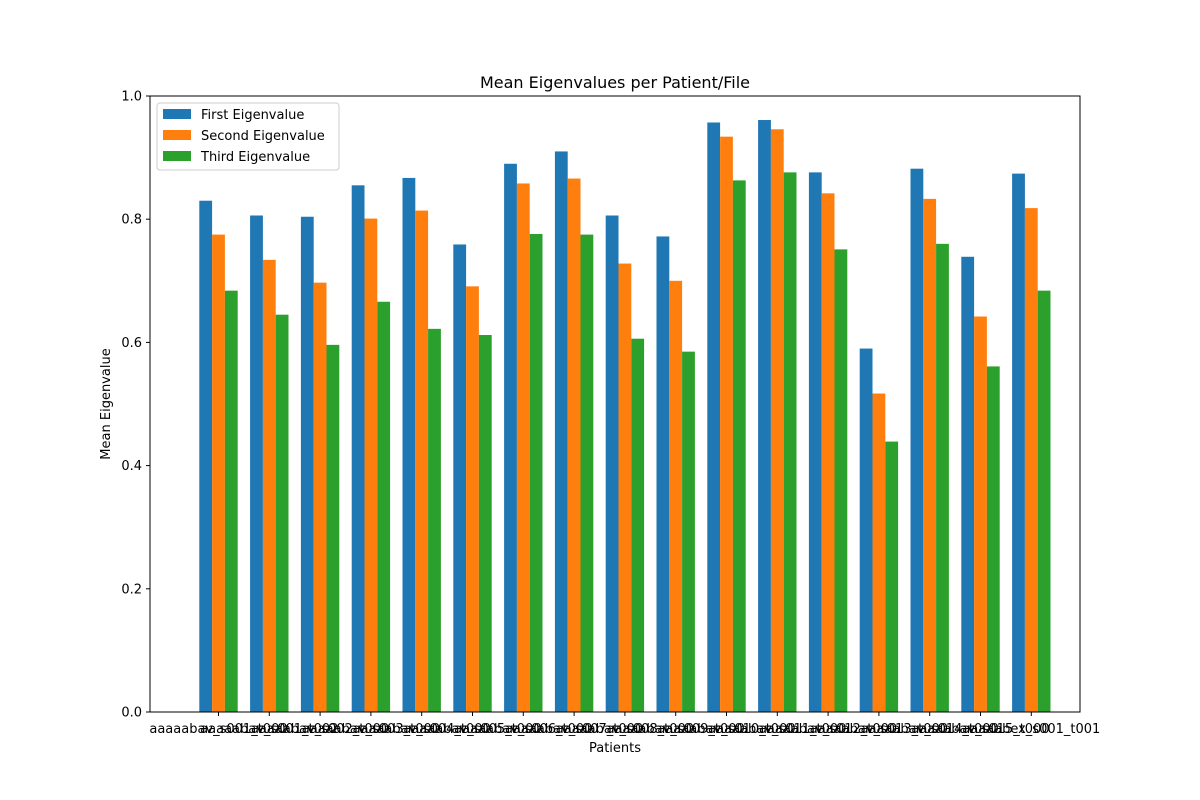 The height and width of the screenshot is (800, 1200). Describe the element at coordinates (676, 729) in the screenshot. I see `x-tick-label-10: aaaaabav_s009_t000` at that location.